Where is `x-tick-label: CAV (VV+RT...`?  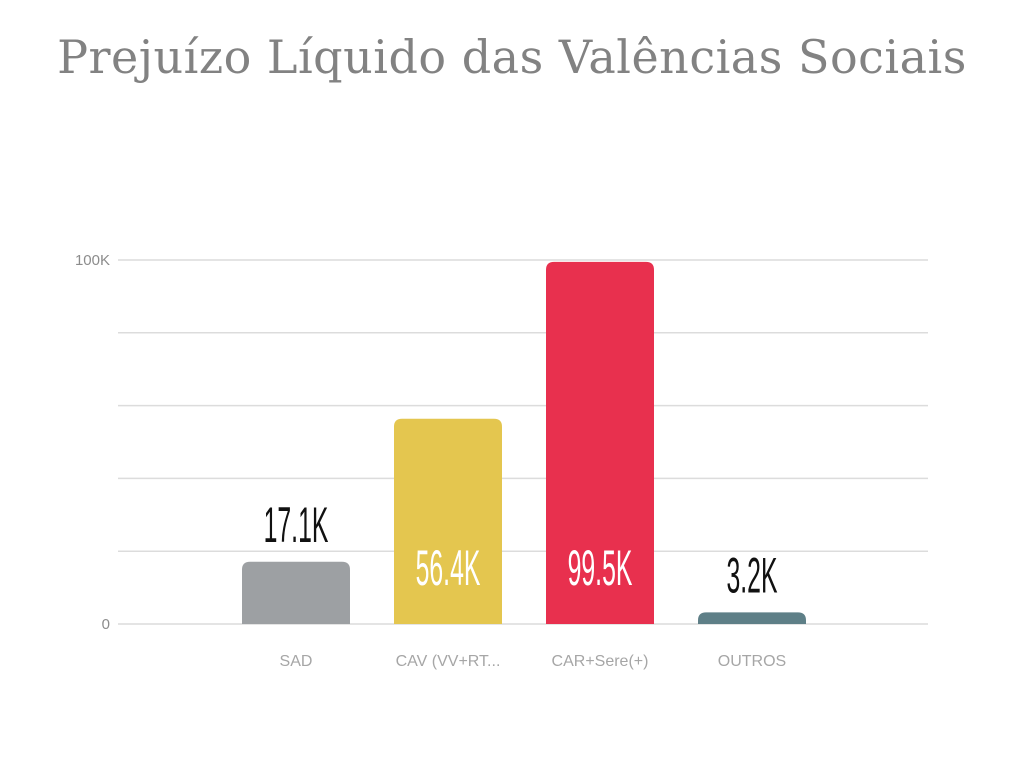 x-tick-label: CAV (VV+RT... is located at coordinates (448, 661).